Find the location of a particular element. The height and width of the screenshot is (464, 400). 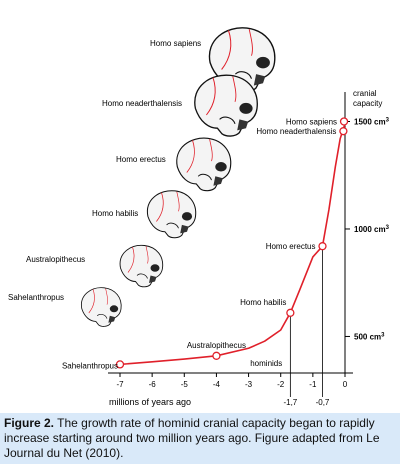

point-label: Homo sapiens is located at coordinates (311, 121).